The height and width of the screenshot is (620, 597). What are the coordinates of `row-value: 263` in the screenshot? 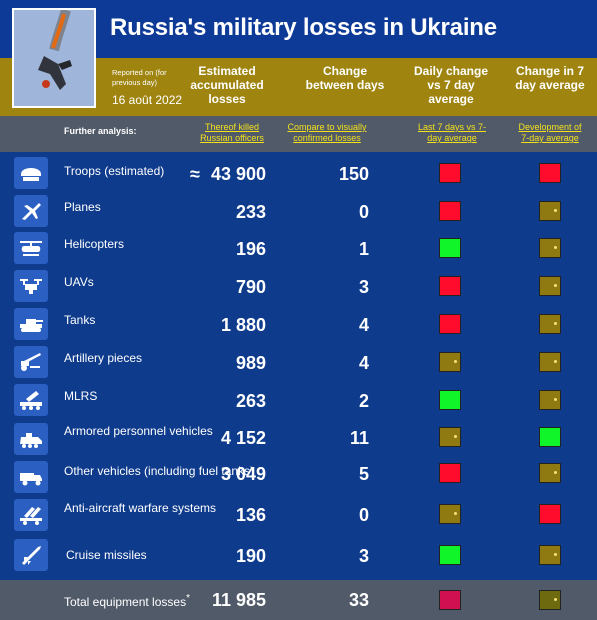 It's located at (250, 401).